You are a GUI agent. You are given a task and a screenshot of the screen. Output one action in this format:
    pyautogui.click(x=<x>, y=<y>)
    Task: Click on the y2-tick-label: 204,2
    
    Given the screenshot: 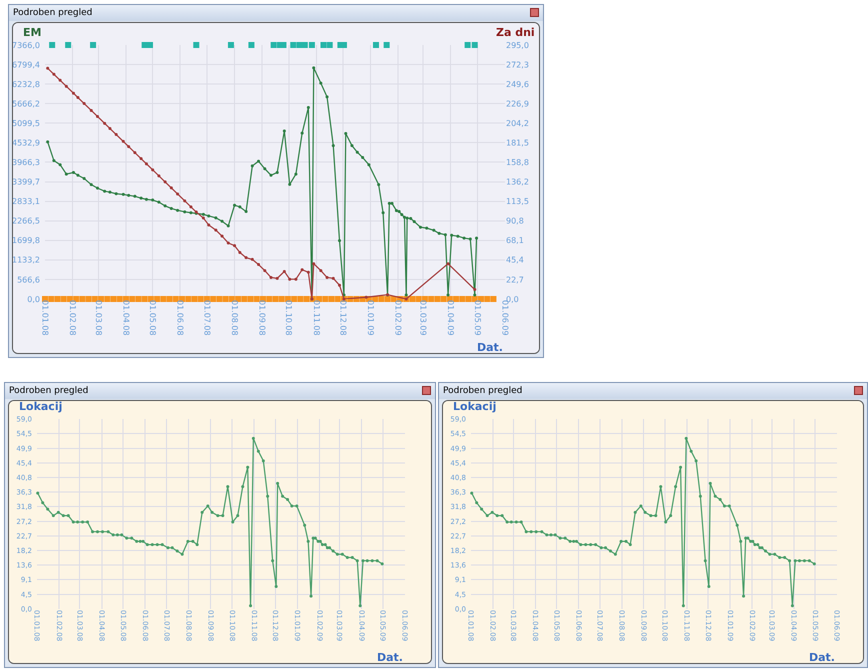 What is the action you would take?
    pyautogui.click(x=517, y=123)
    